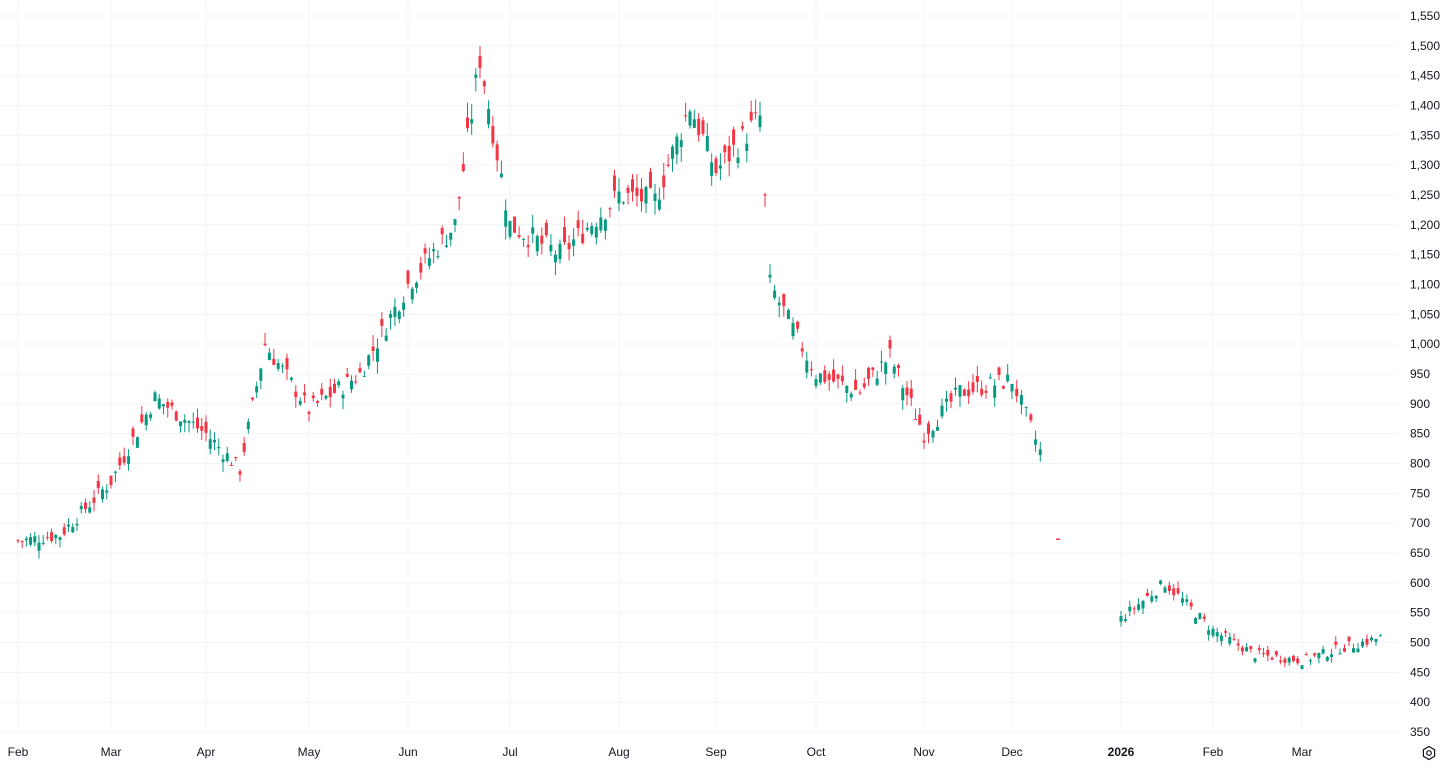  What do you see at coordinates (1425, 255) in the screenshot?
I see `y-tick-label: 1,150` at bounding box center [1425, 255].